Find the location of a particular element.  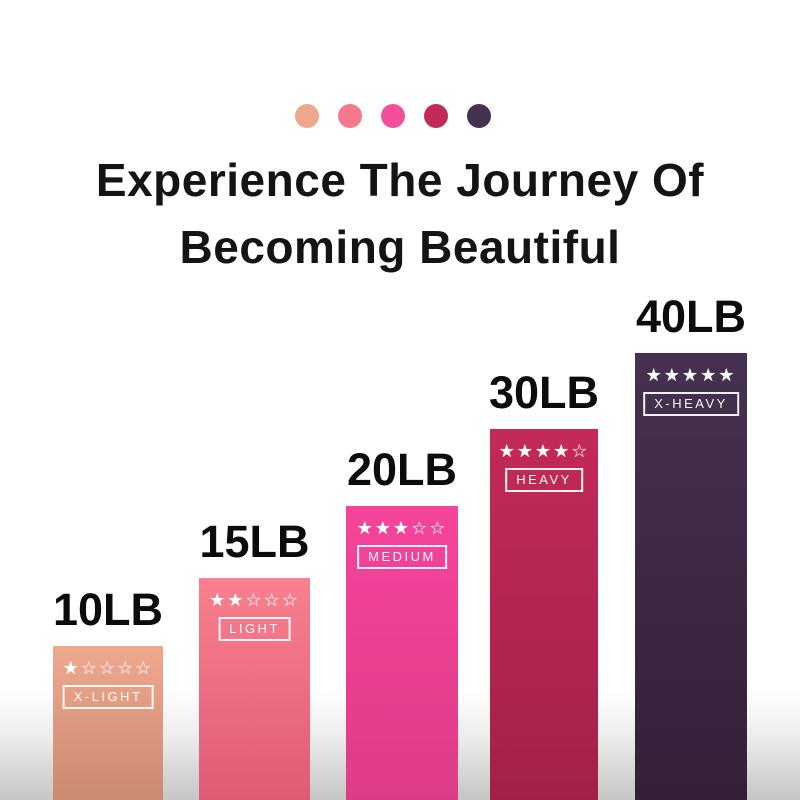

level-tag: X-LIGHT is located at coordinates (108, 697).